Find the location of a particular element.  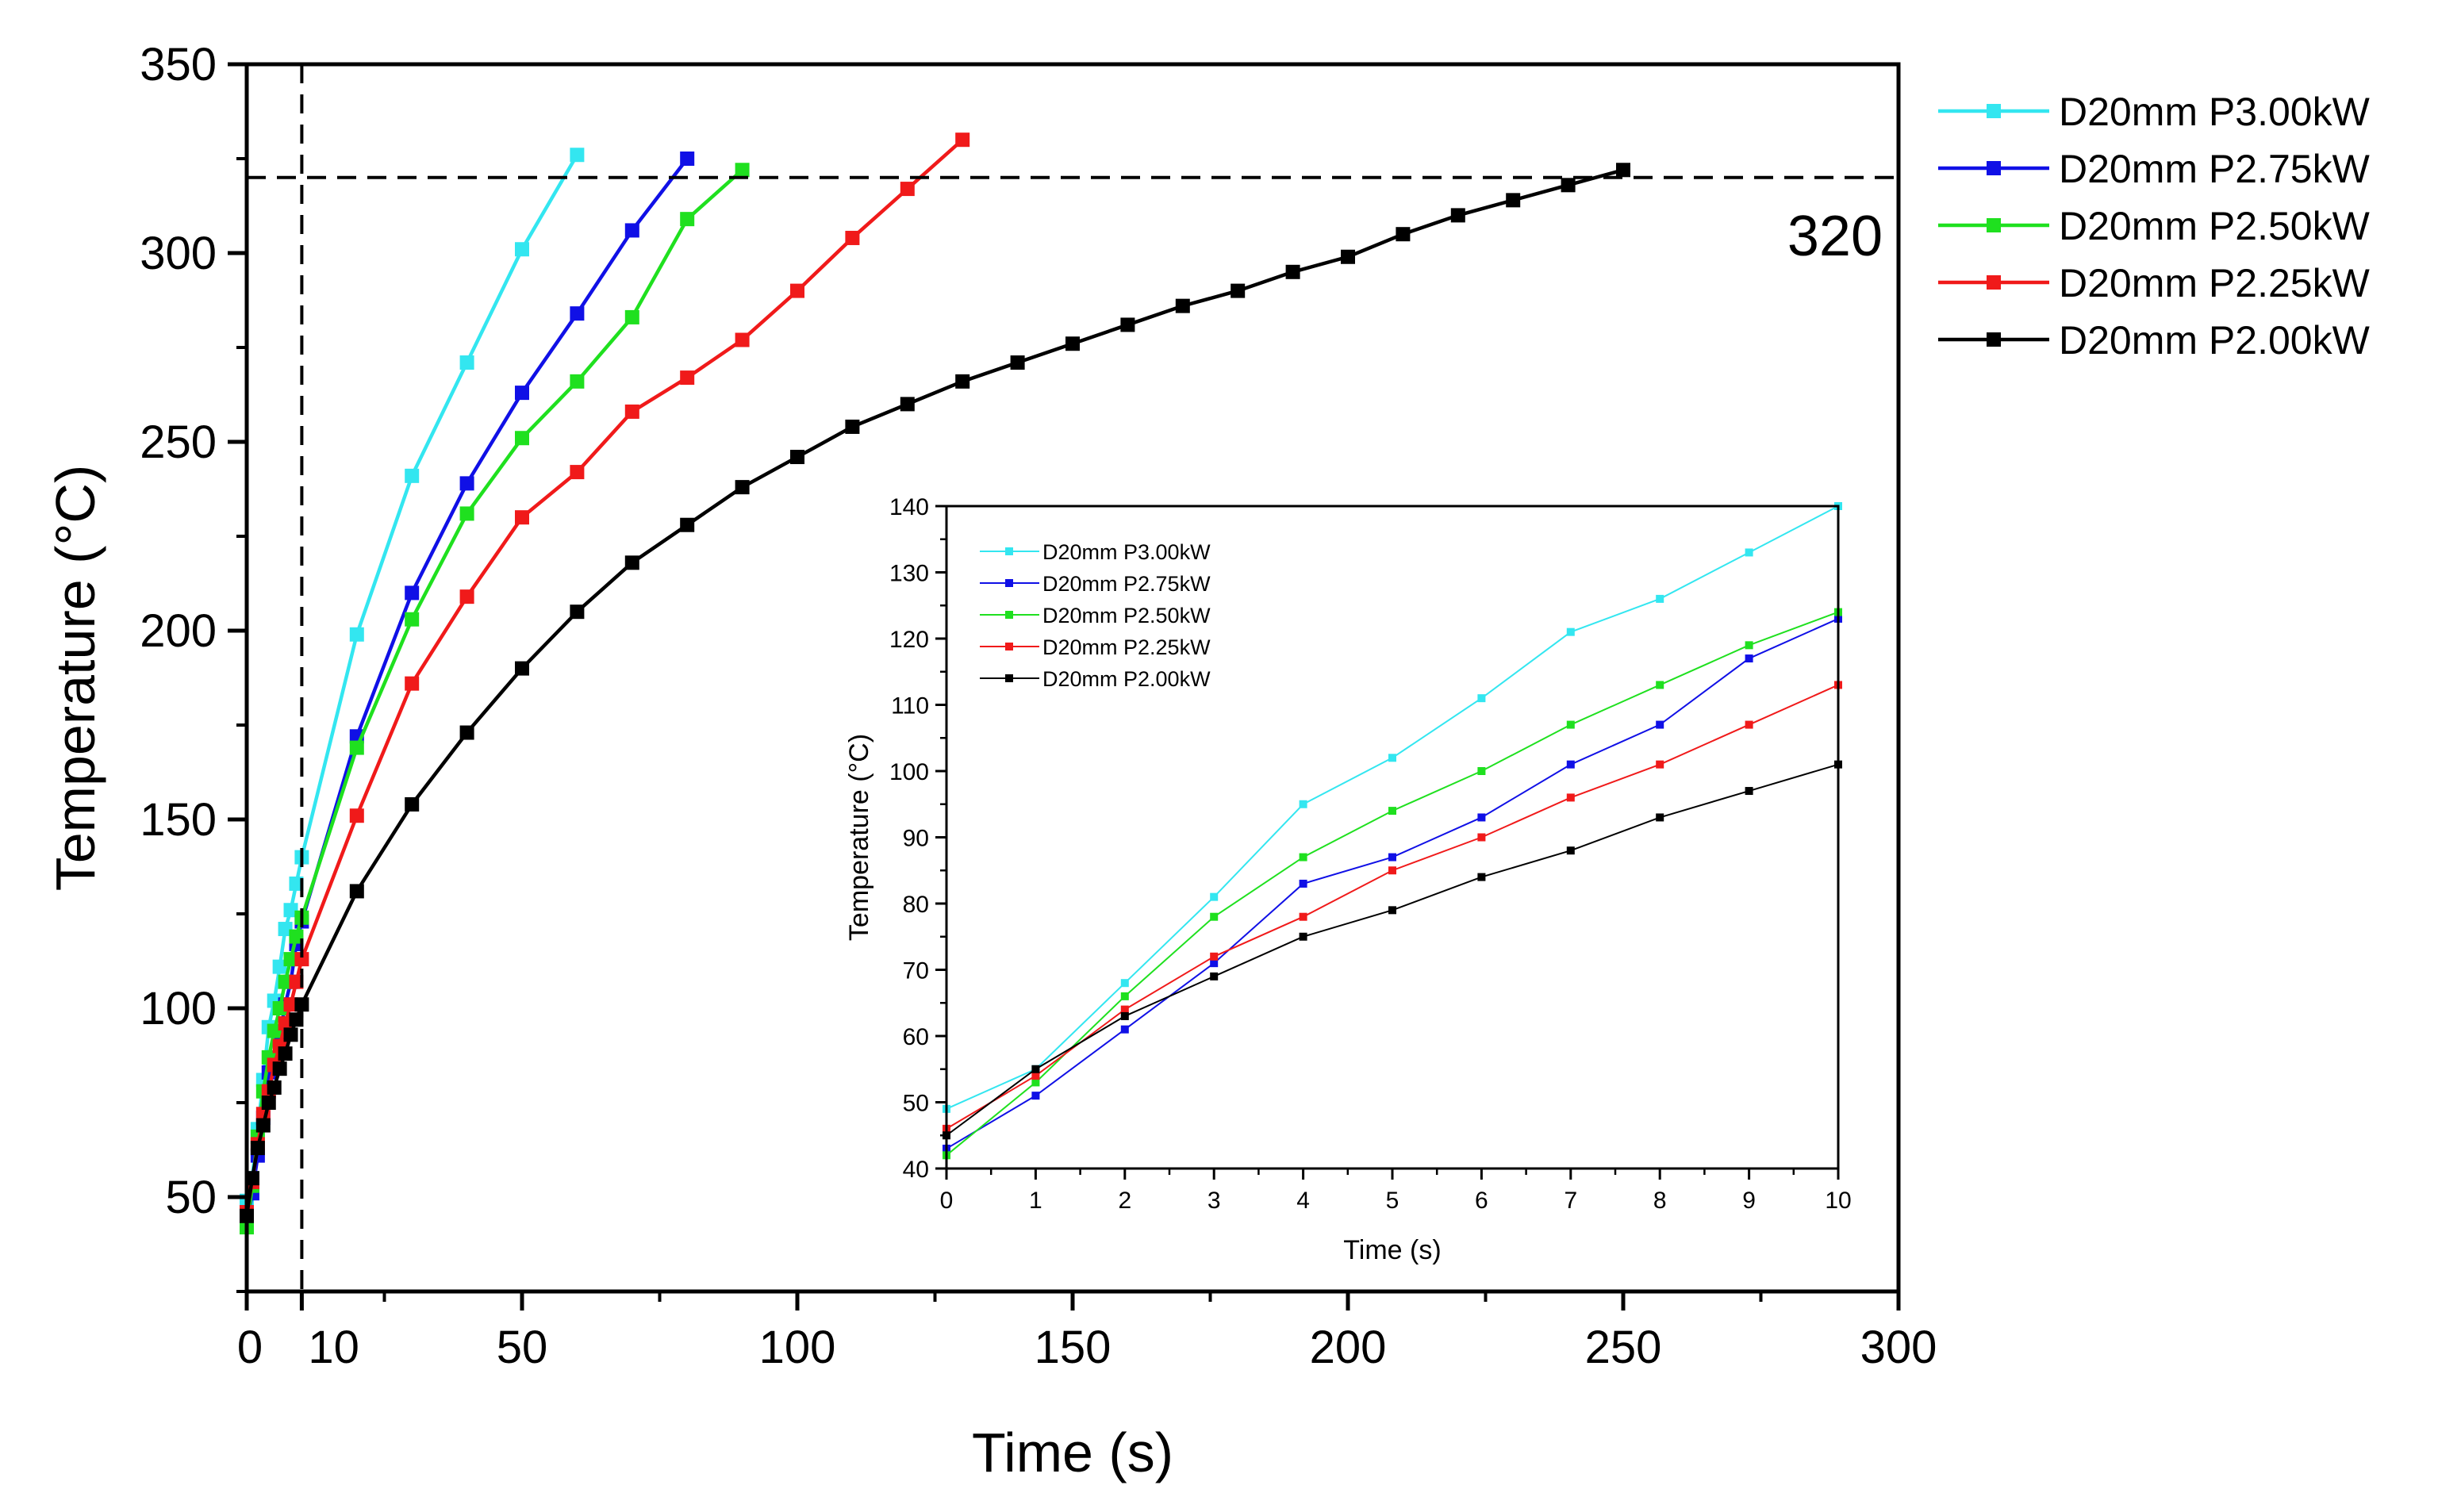

legend-label-d20mm-p2-50kw: D20mm P2.50kW is located at coordinates (2215, 226).